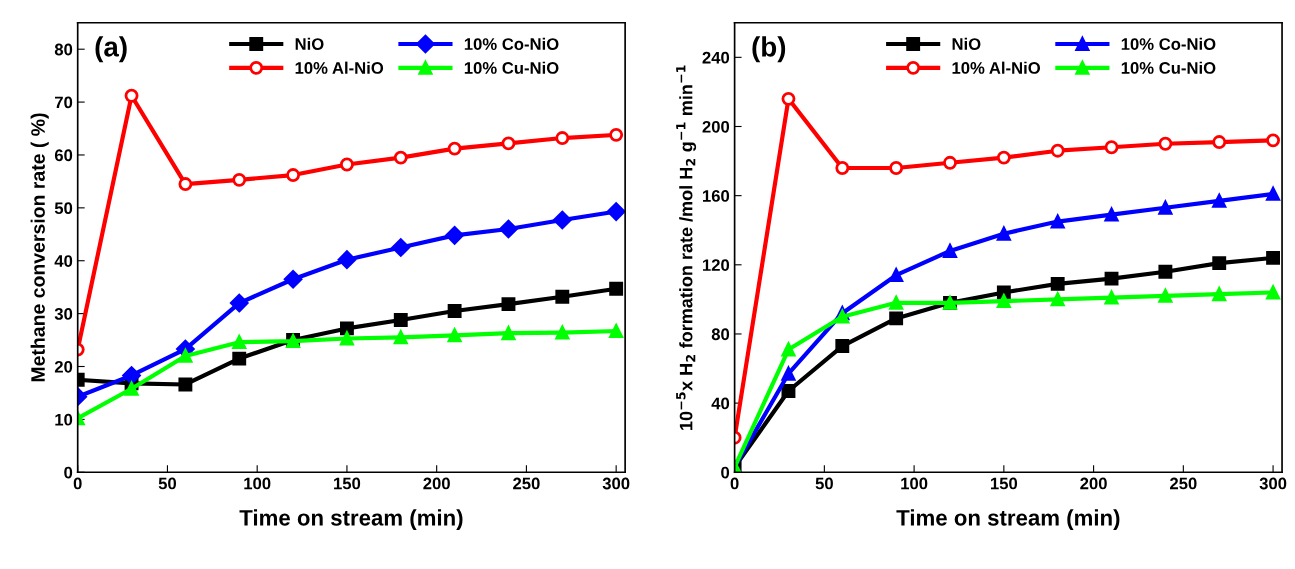 Image resolution: width=1295 pixels, height=569 pixels. I want to click on y-tick-label: 200, so click(716, 126).